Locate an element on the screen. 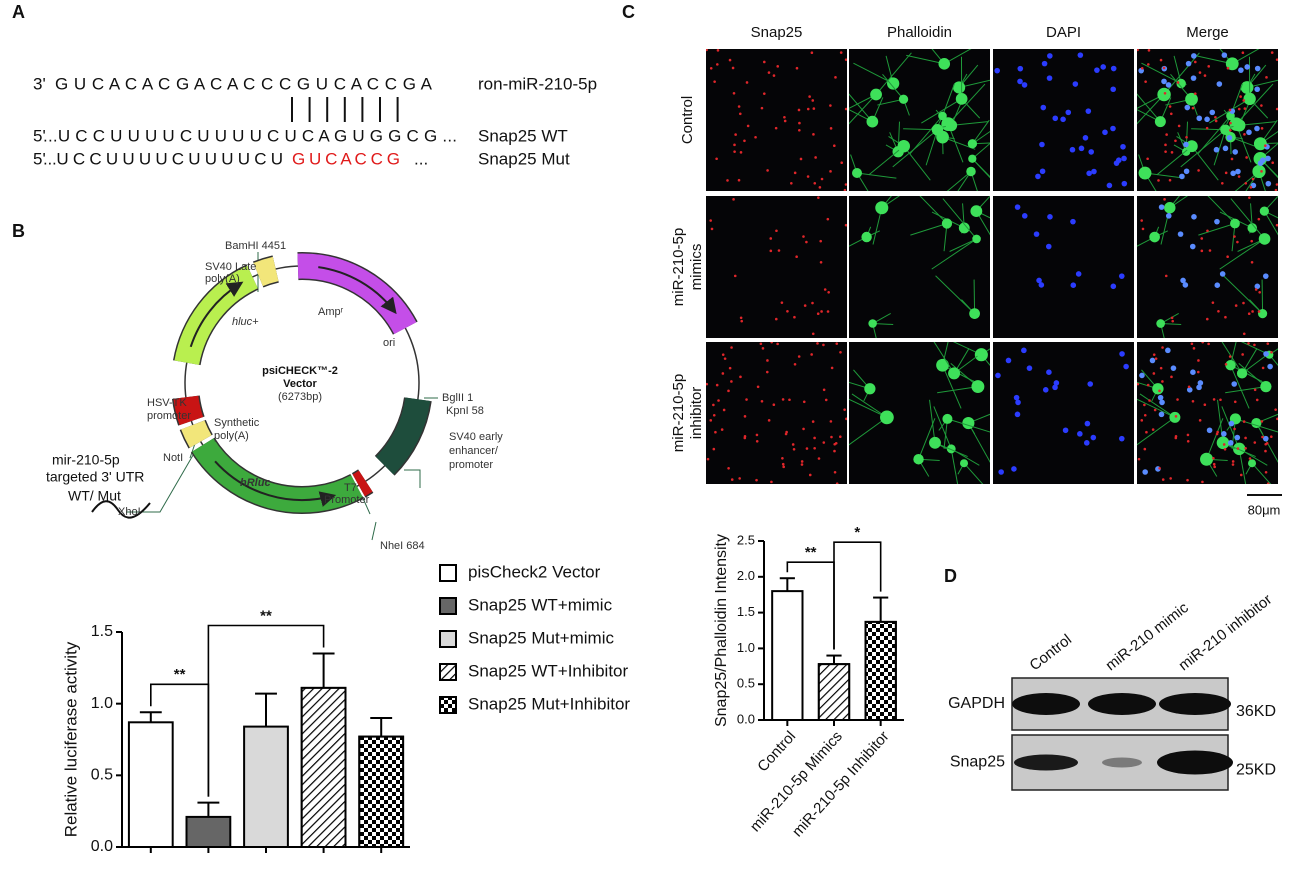 The width and height of the screenshot is (1300, 879). base-pairs is located at coordinates (345, 109).